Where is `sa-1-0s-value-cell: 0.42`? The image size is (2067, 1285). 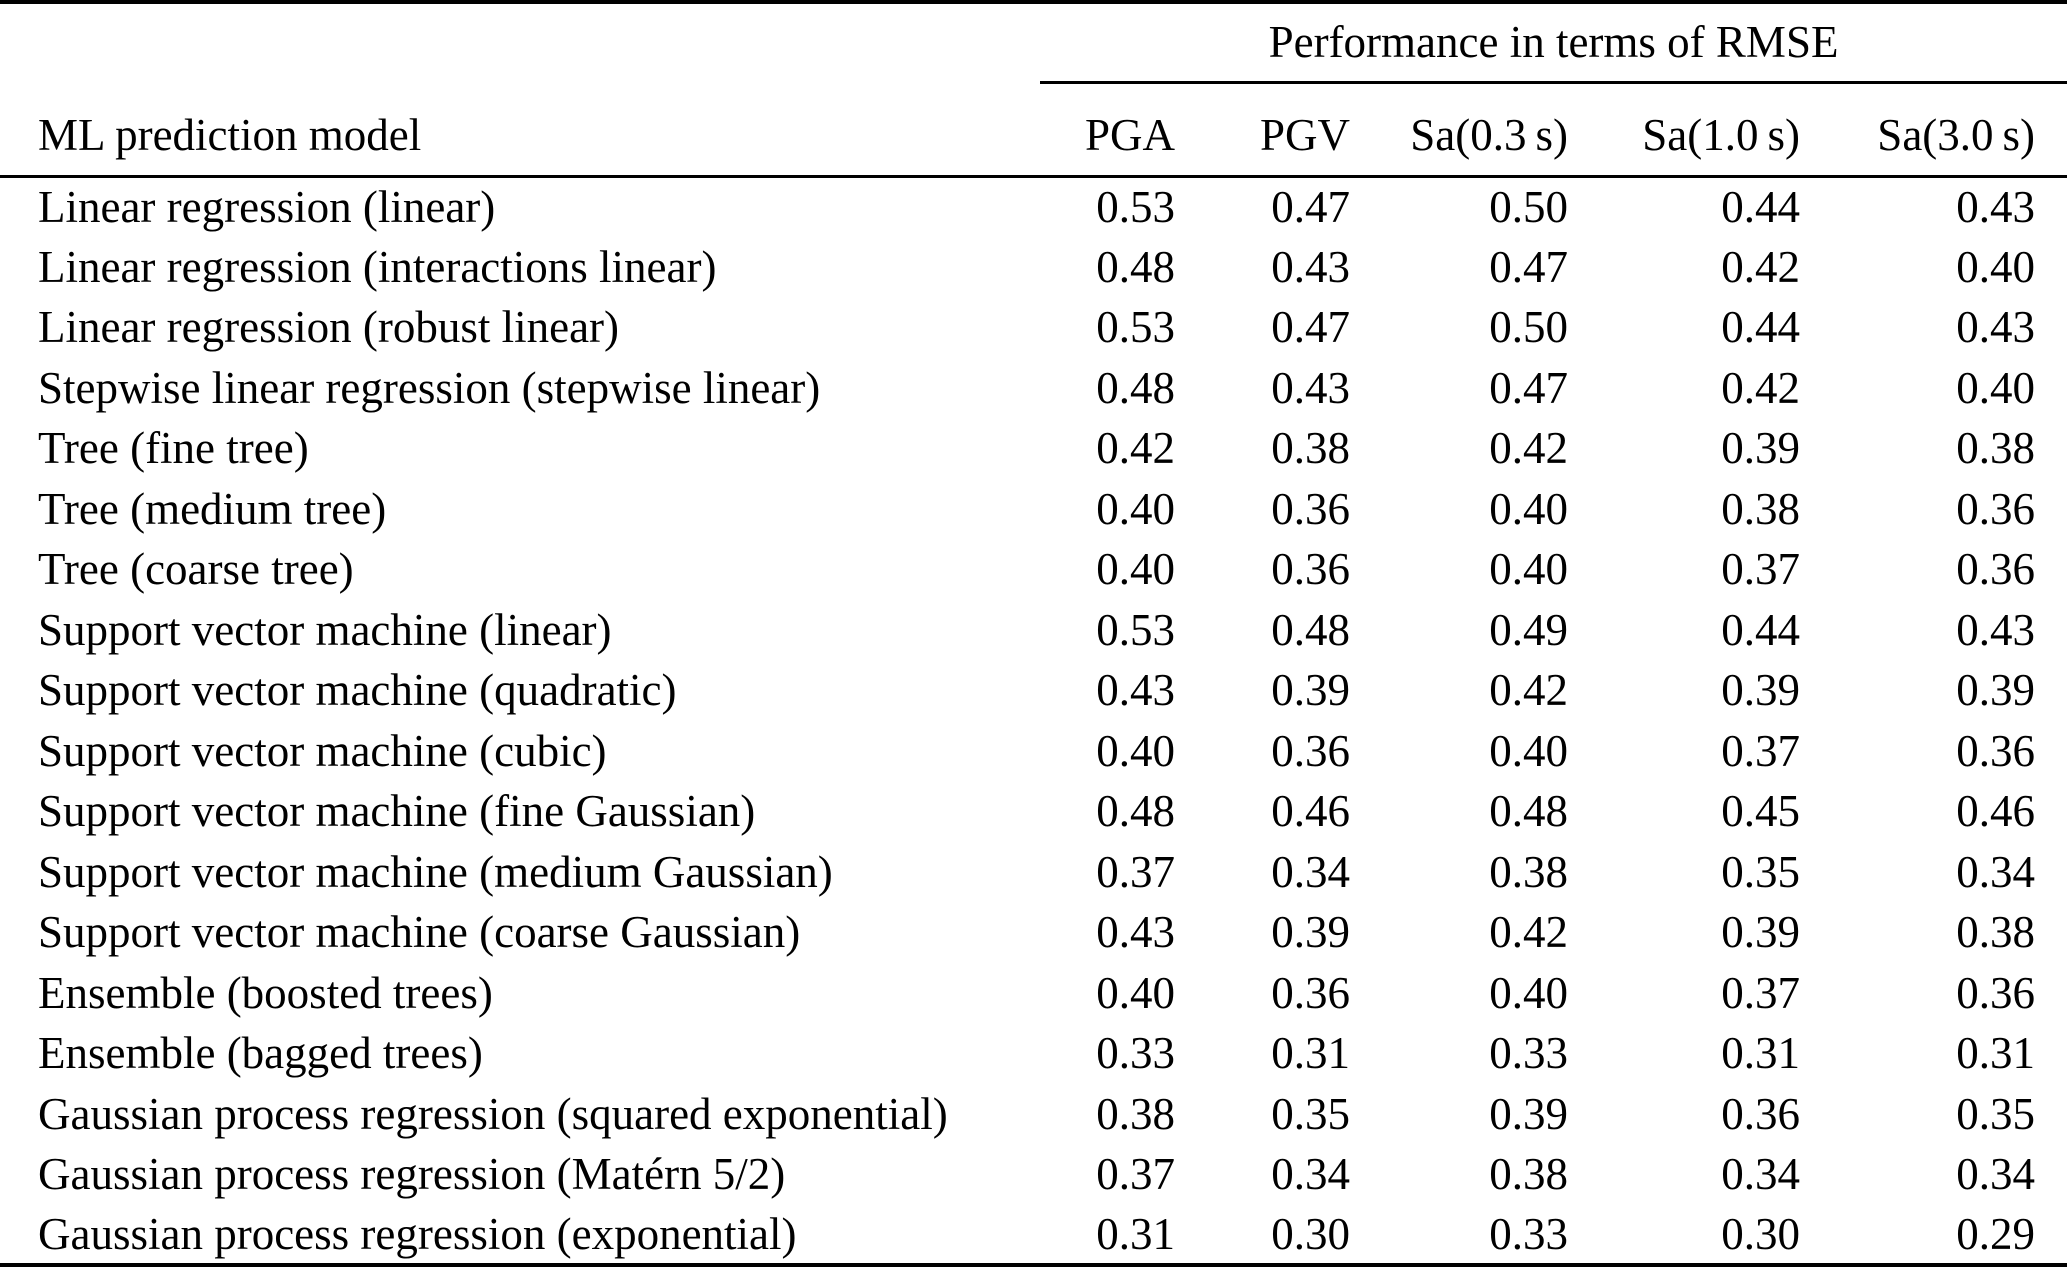 sa-1-0s-value-cell: 0.42 is located at coordinates (1760, 266).